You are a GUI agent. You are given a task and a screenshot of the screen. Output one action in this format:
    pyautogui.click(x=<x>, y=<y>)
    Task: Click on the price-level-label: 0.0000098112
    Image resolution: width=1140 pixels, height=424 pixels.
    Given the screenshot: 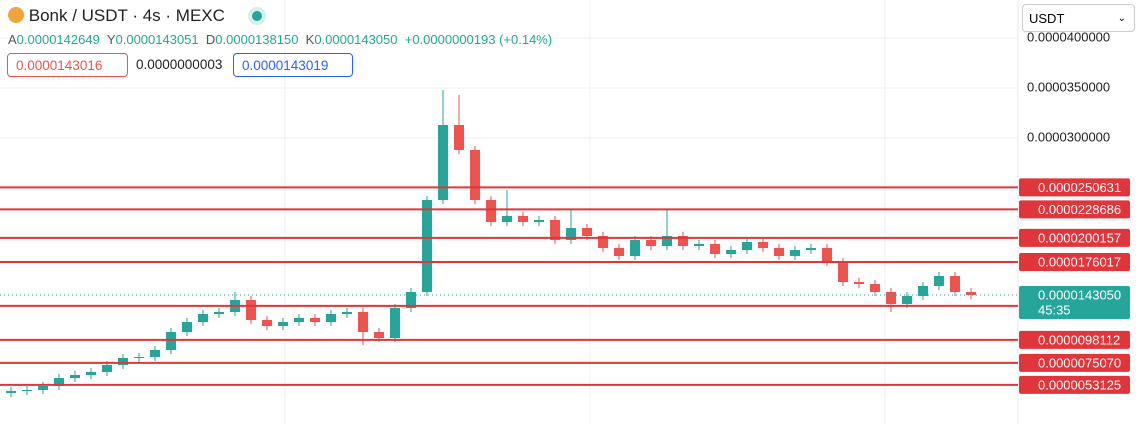 What is the action you would take?
    pyautogui.click(x=1079, y=339)
    